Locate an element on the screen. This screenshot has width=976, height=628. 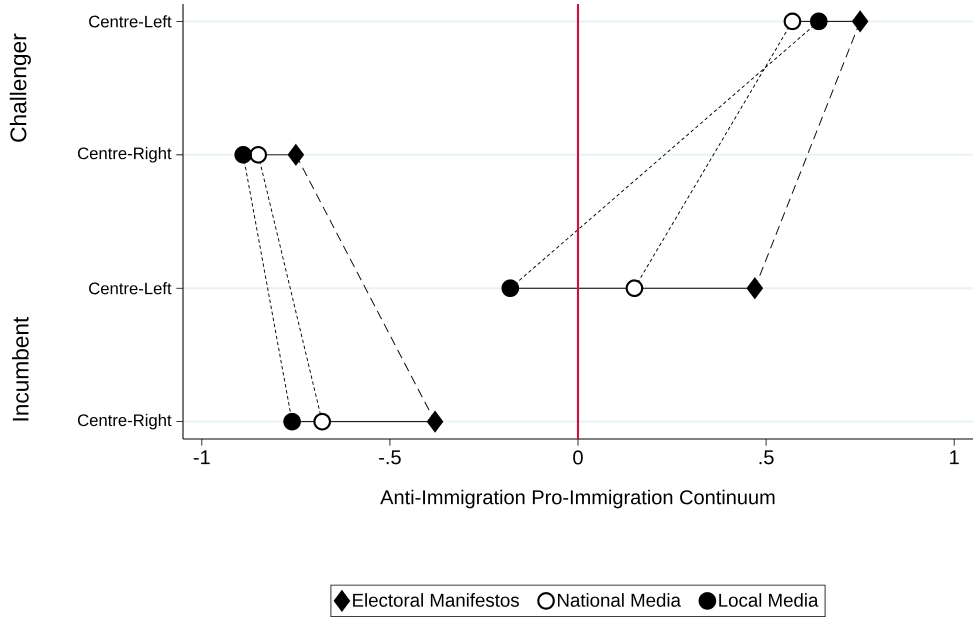
x-tick-label: -1 is located at coordinates (202, 457).